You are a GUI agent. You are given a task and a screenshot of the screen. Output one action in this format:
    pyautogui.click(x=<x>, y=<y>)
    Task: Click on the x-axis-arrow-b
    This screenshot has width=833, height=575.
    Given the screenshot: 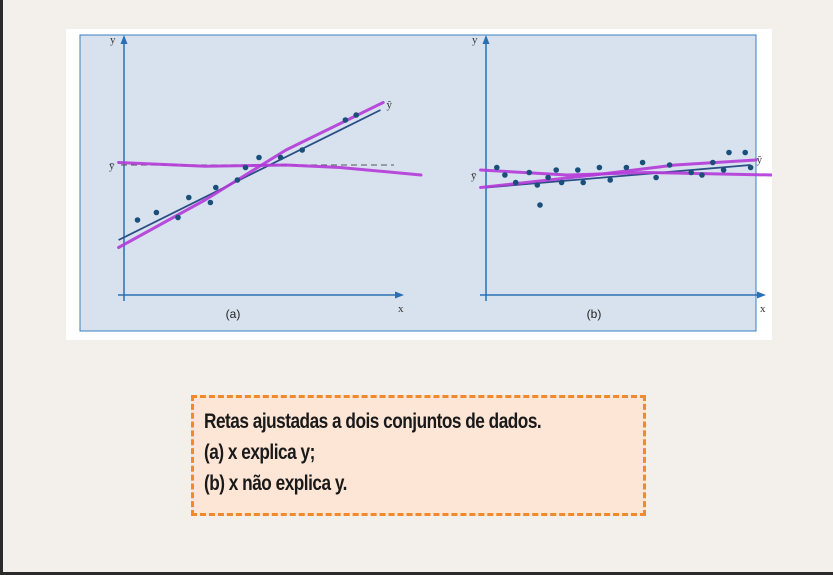 What is the action you would take?
    pyautogui.click(x=761, y=295)
    